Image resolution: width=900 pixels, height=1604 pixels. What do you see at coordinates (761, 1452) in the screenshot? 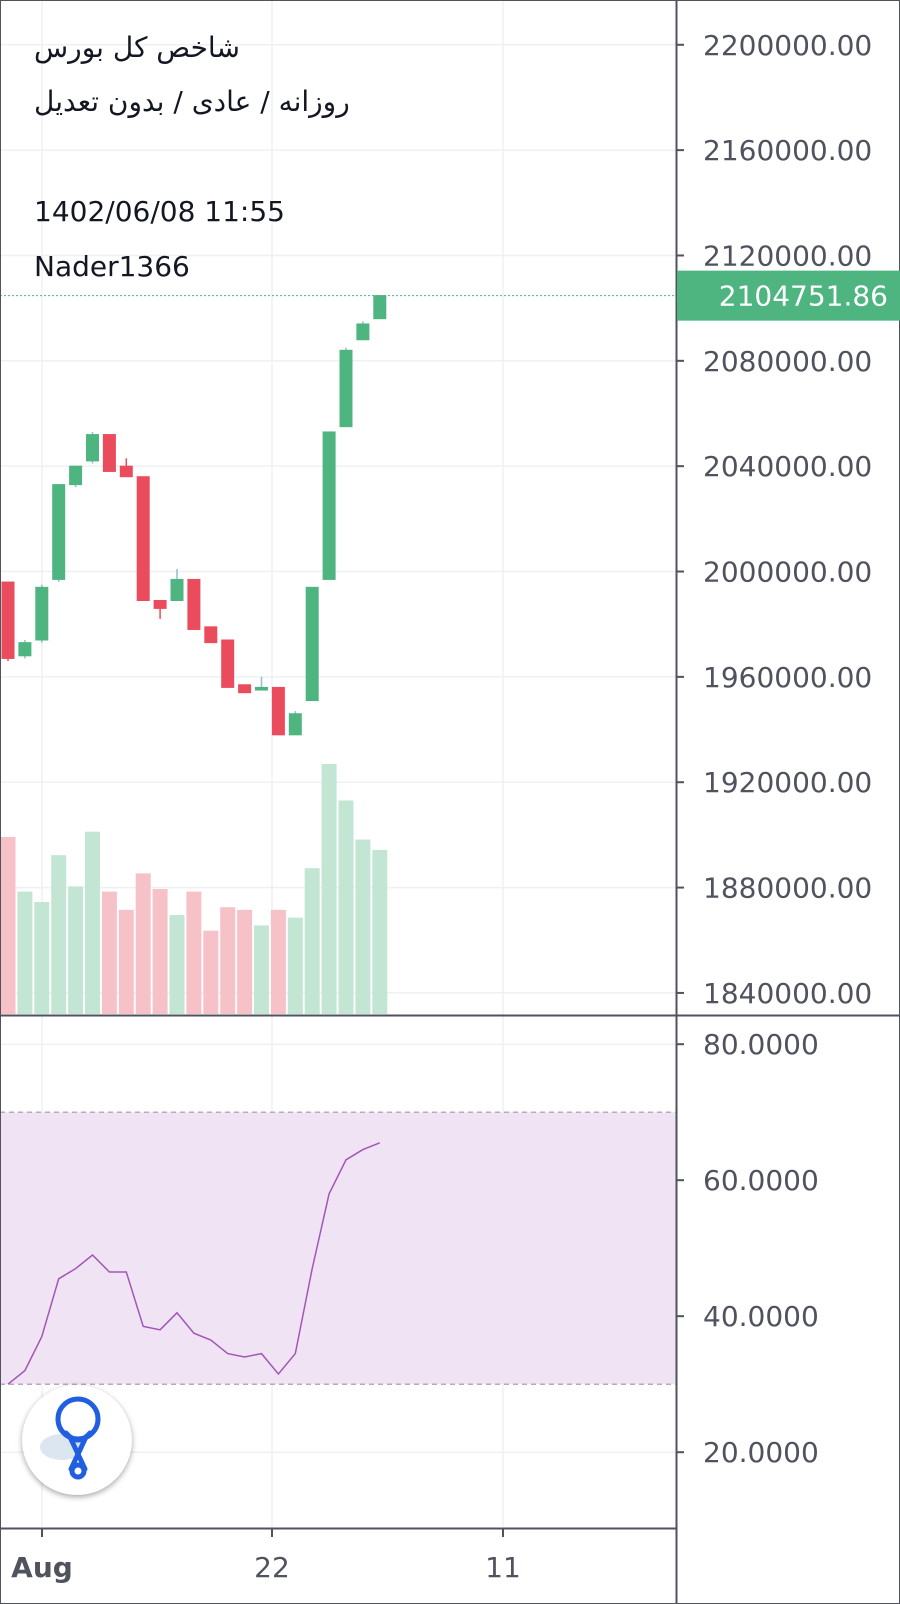
I see `rsi-tick-label: 20.0000` at bounding box center [761, 1452].